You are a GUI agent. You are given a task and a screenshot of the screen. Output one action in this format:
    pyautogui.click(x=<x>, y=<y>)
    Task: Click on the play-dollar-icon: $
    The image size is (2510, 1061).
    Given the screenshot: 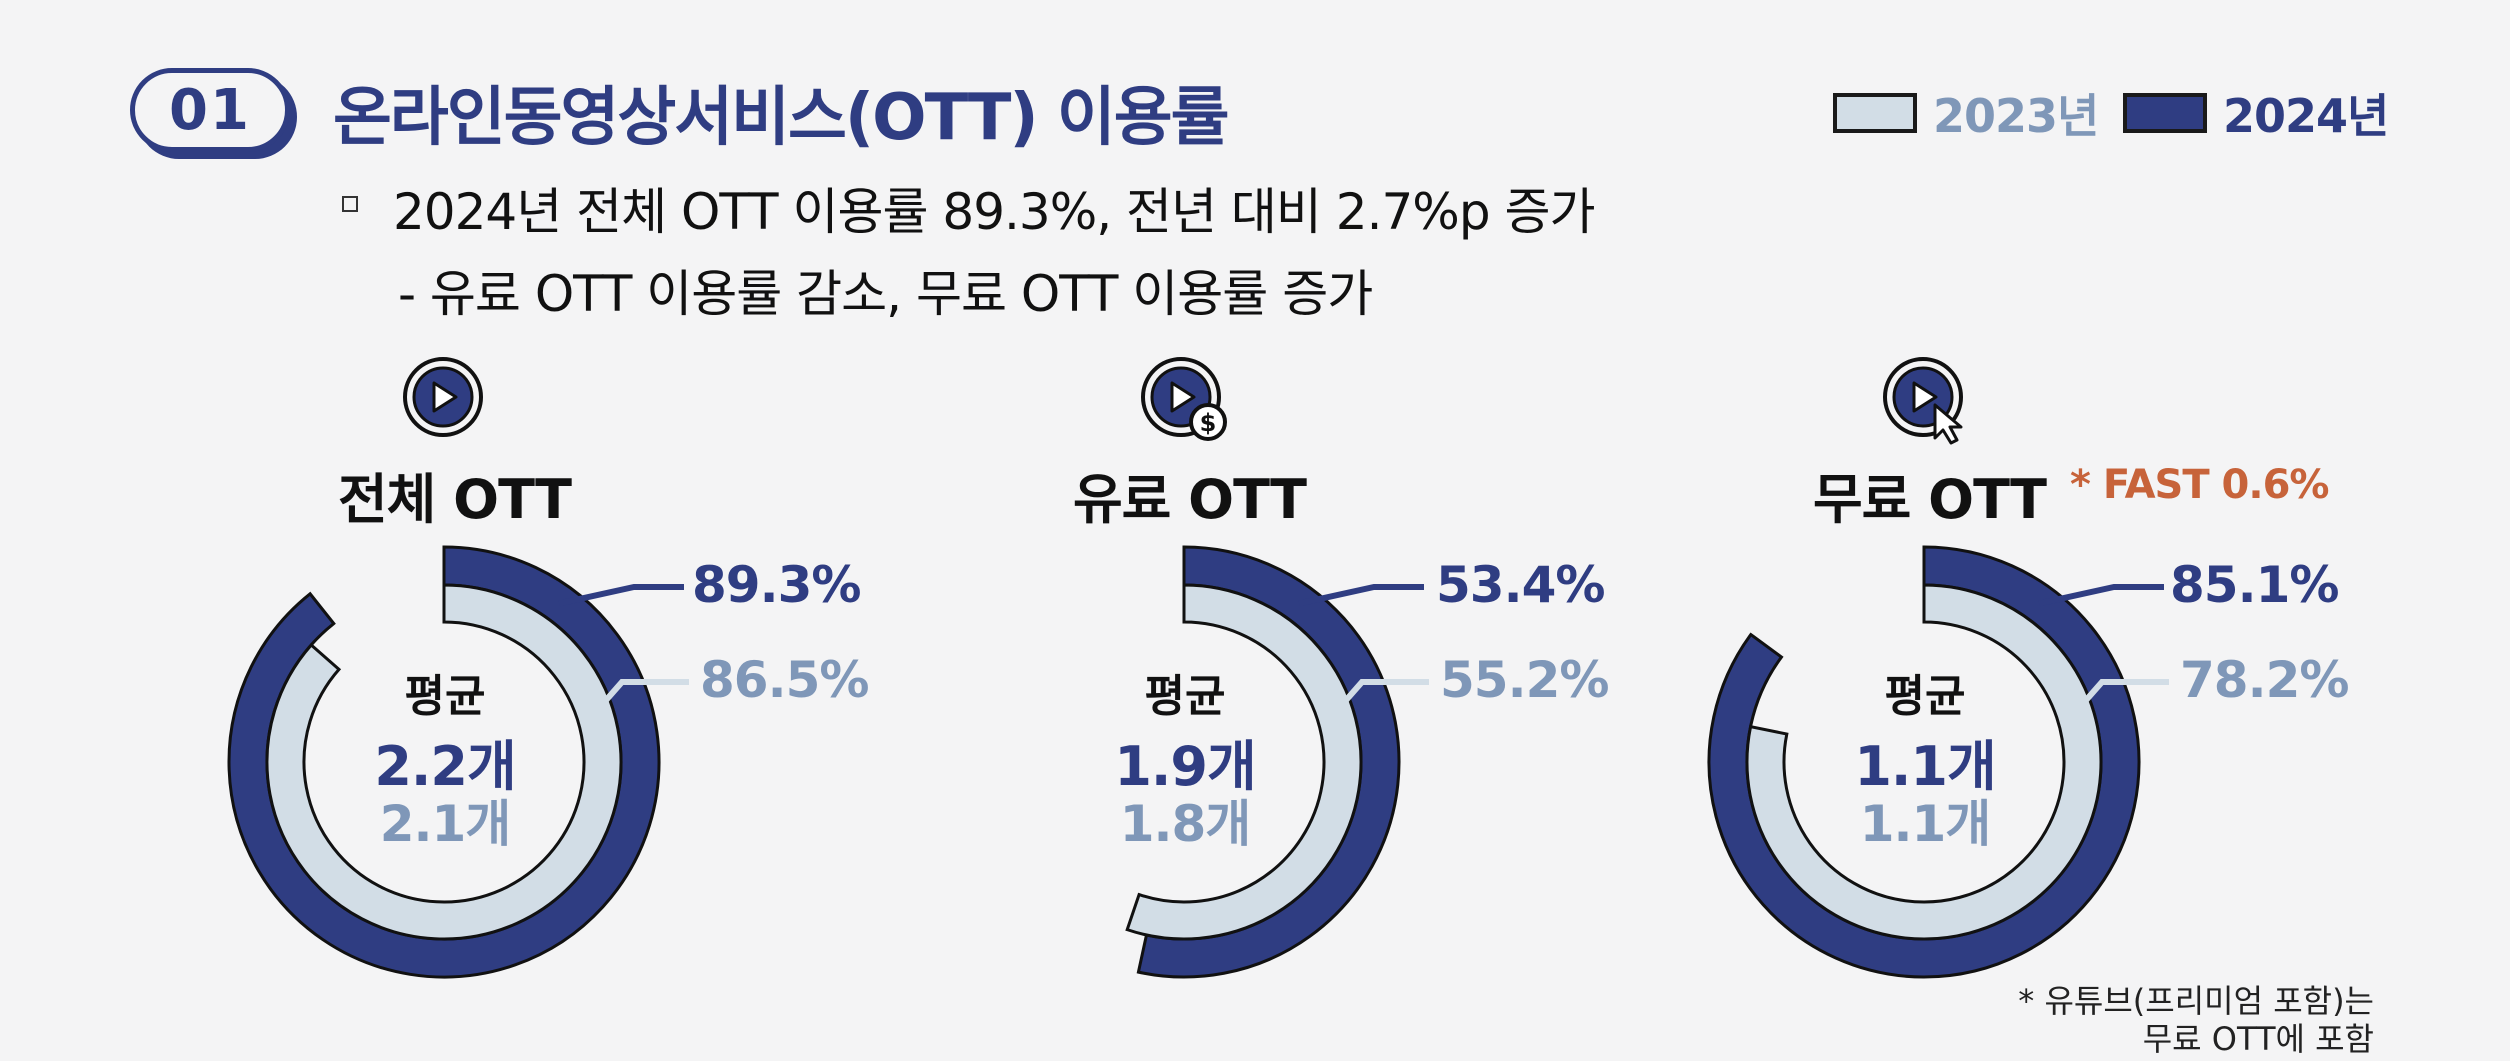 What is the action you would take?
    pyautogui.click(x=1184, y=399)
    